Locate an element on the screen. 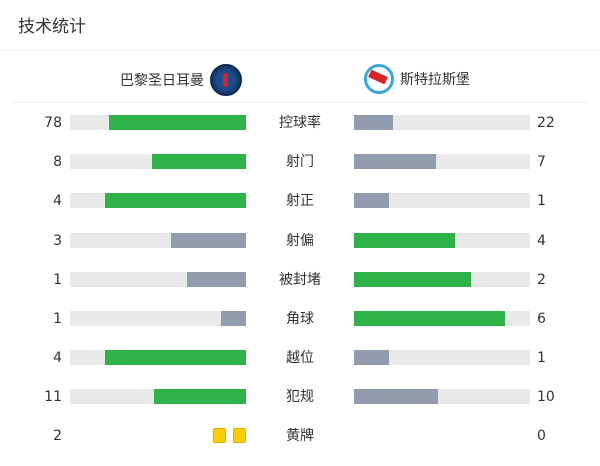 The width and height of the screenshot is (600, 466). stat-row: 3 射偏 4 is located at coordinates (300, 240).